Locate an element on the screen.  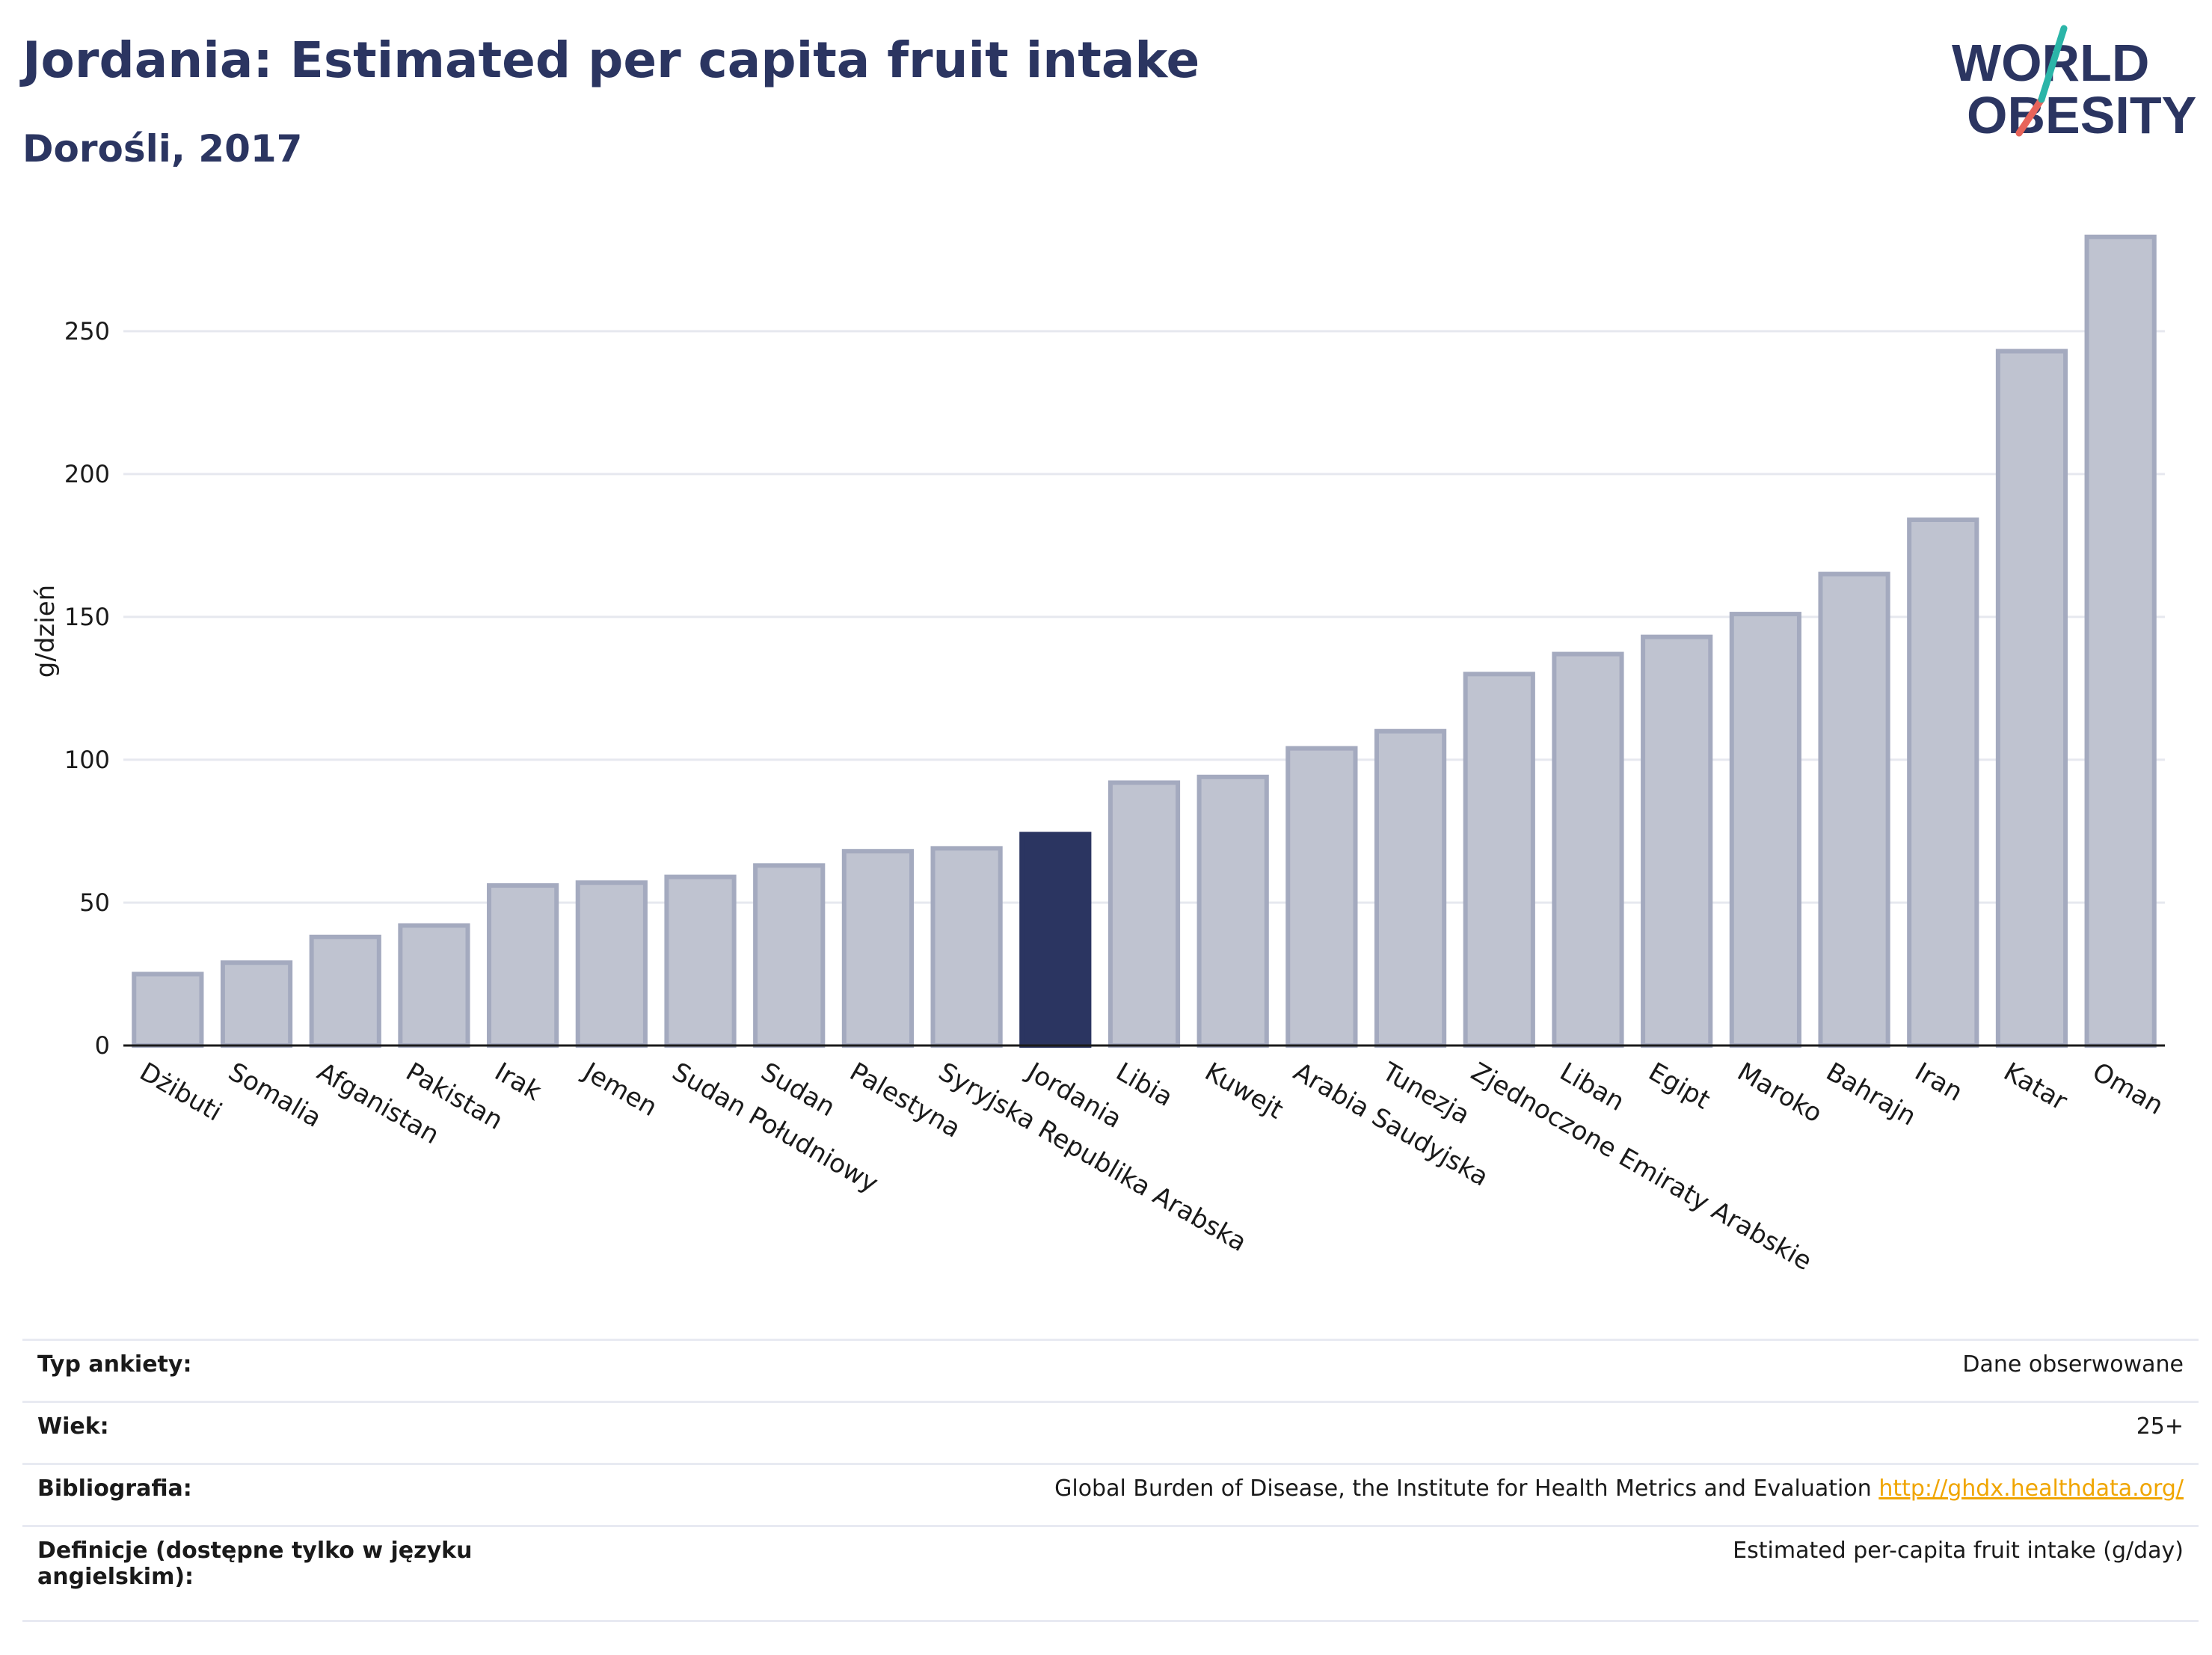
info-row-age: Wiek: 25+ is located at coordinates (1110, 1432).